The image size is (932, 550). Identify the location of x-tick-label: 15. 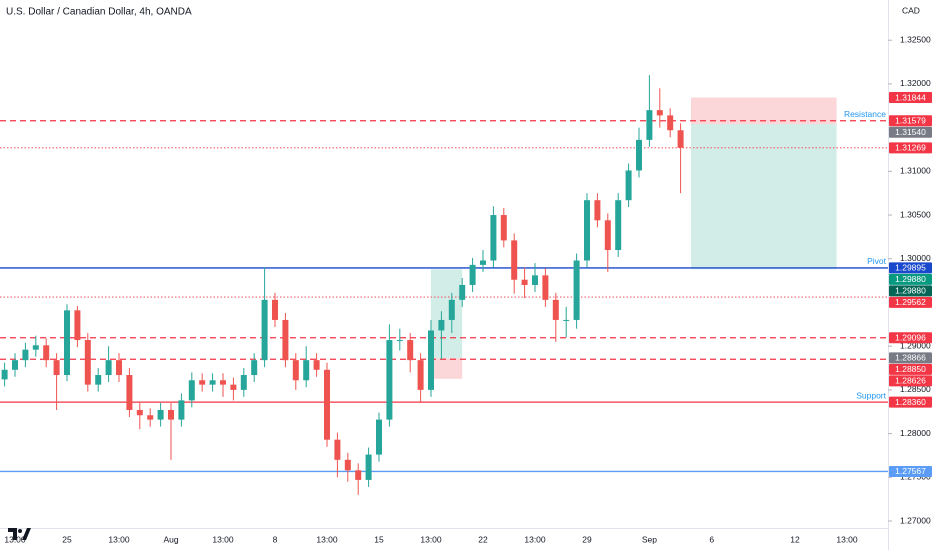
(379, 539).